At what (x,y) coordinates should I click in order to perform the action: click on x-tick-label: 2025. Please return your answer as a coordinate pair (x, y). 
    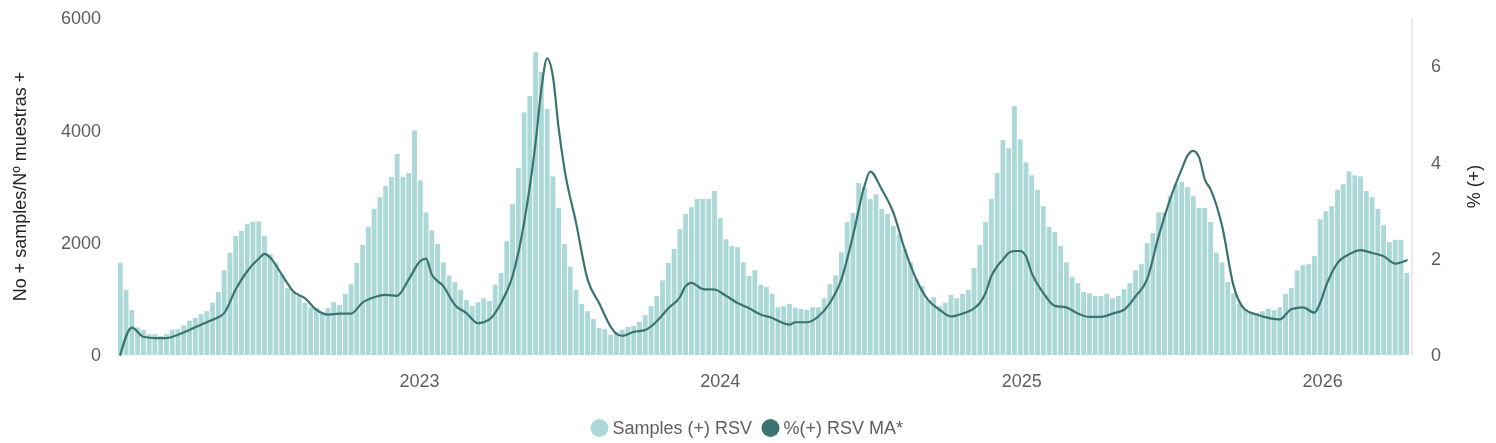
    Looking at the image, I should click on (1021, 381).